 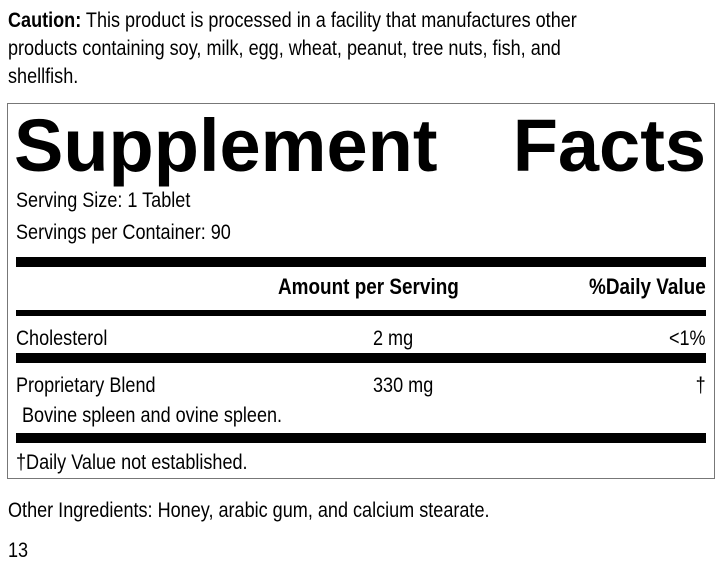 What do you see at coordinates (86, 385) in the screenshot?
I see `nutrient-name: Proprietary Blend` at bounding box center [86, 385].